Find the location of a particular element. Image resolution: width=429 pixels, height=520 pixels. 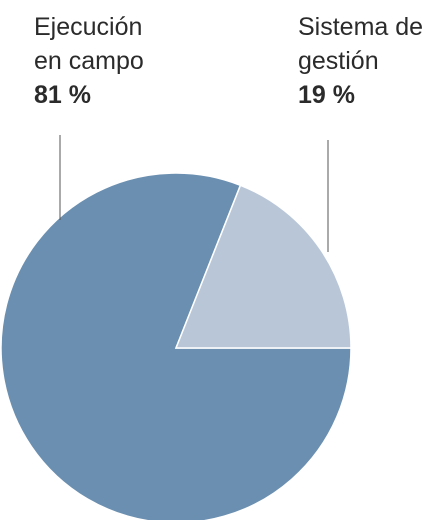

slice-label: Ejecución en campo 81 % is located at coordinates (100, 61).